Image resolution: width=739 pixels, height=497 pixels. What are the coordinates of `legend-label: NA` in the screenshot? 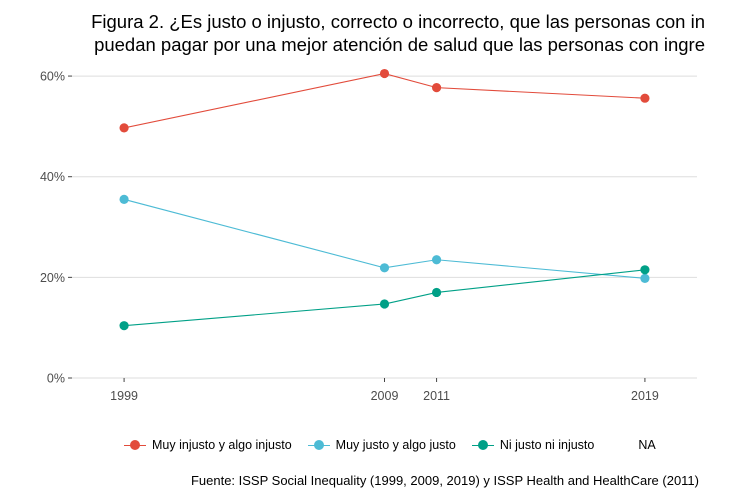 It's located at (647, 445).